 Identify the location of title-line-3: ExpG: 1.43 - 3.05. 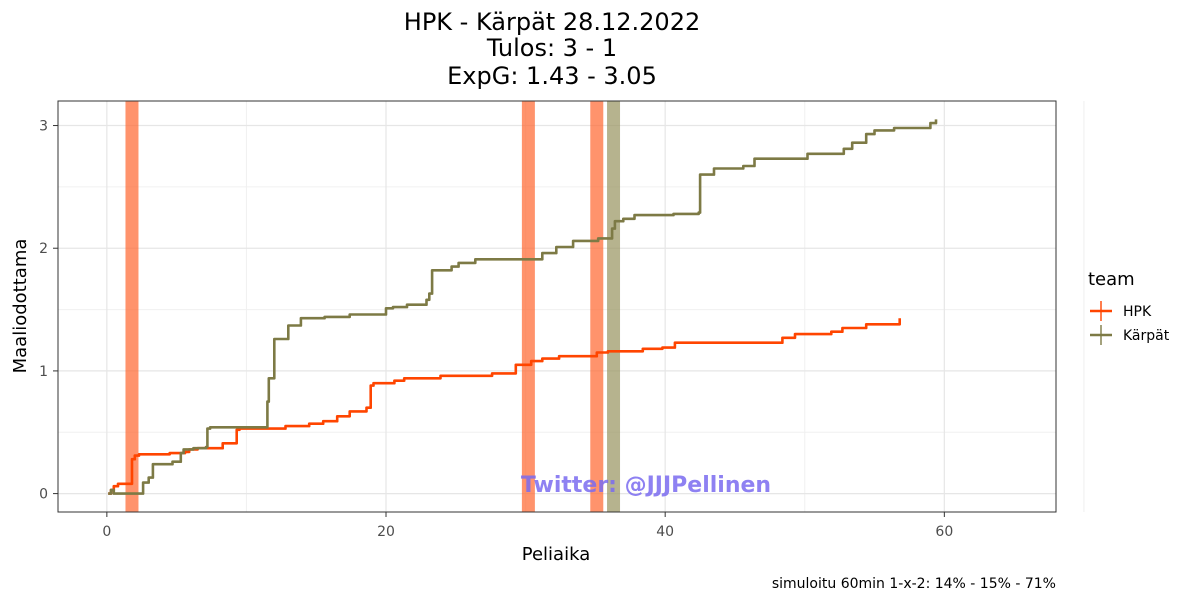
(552, 76).